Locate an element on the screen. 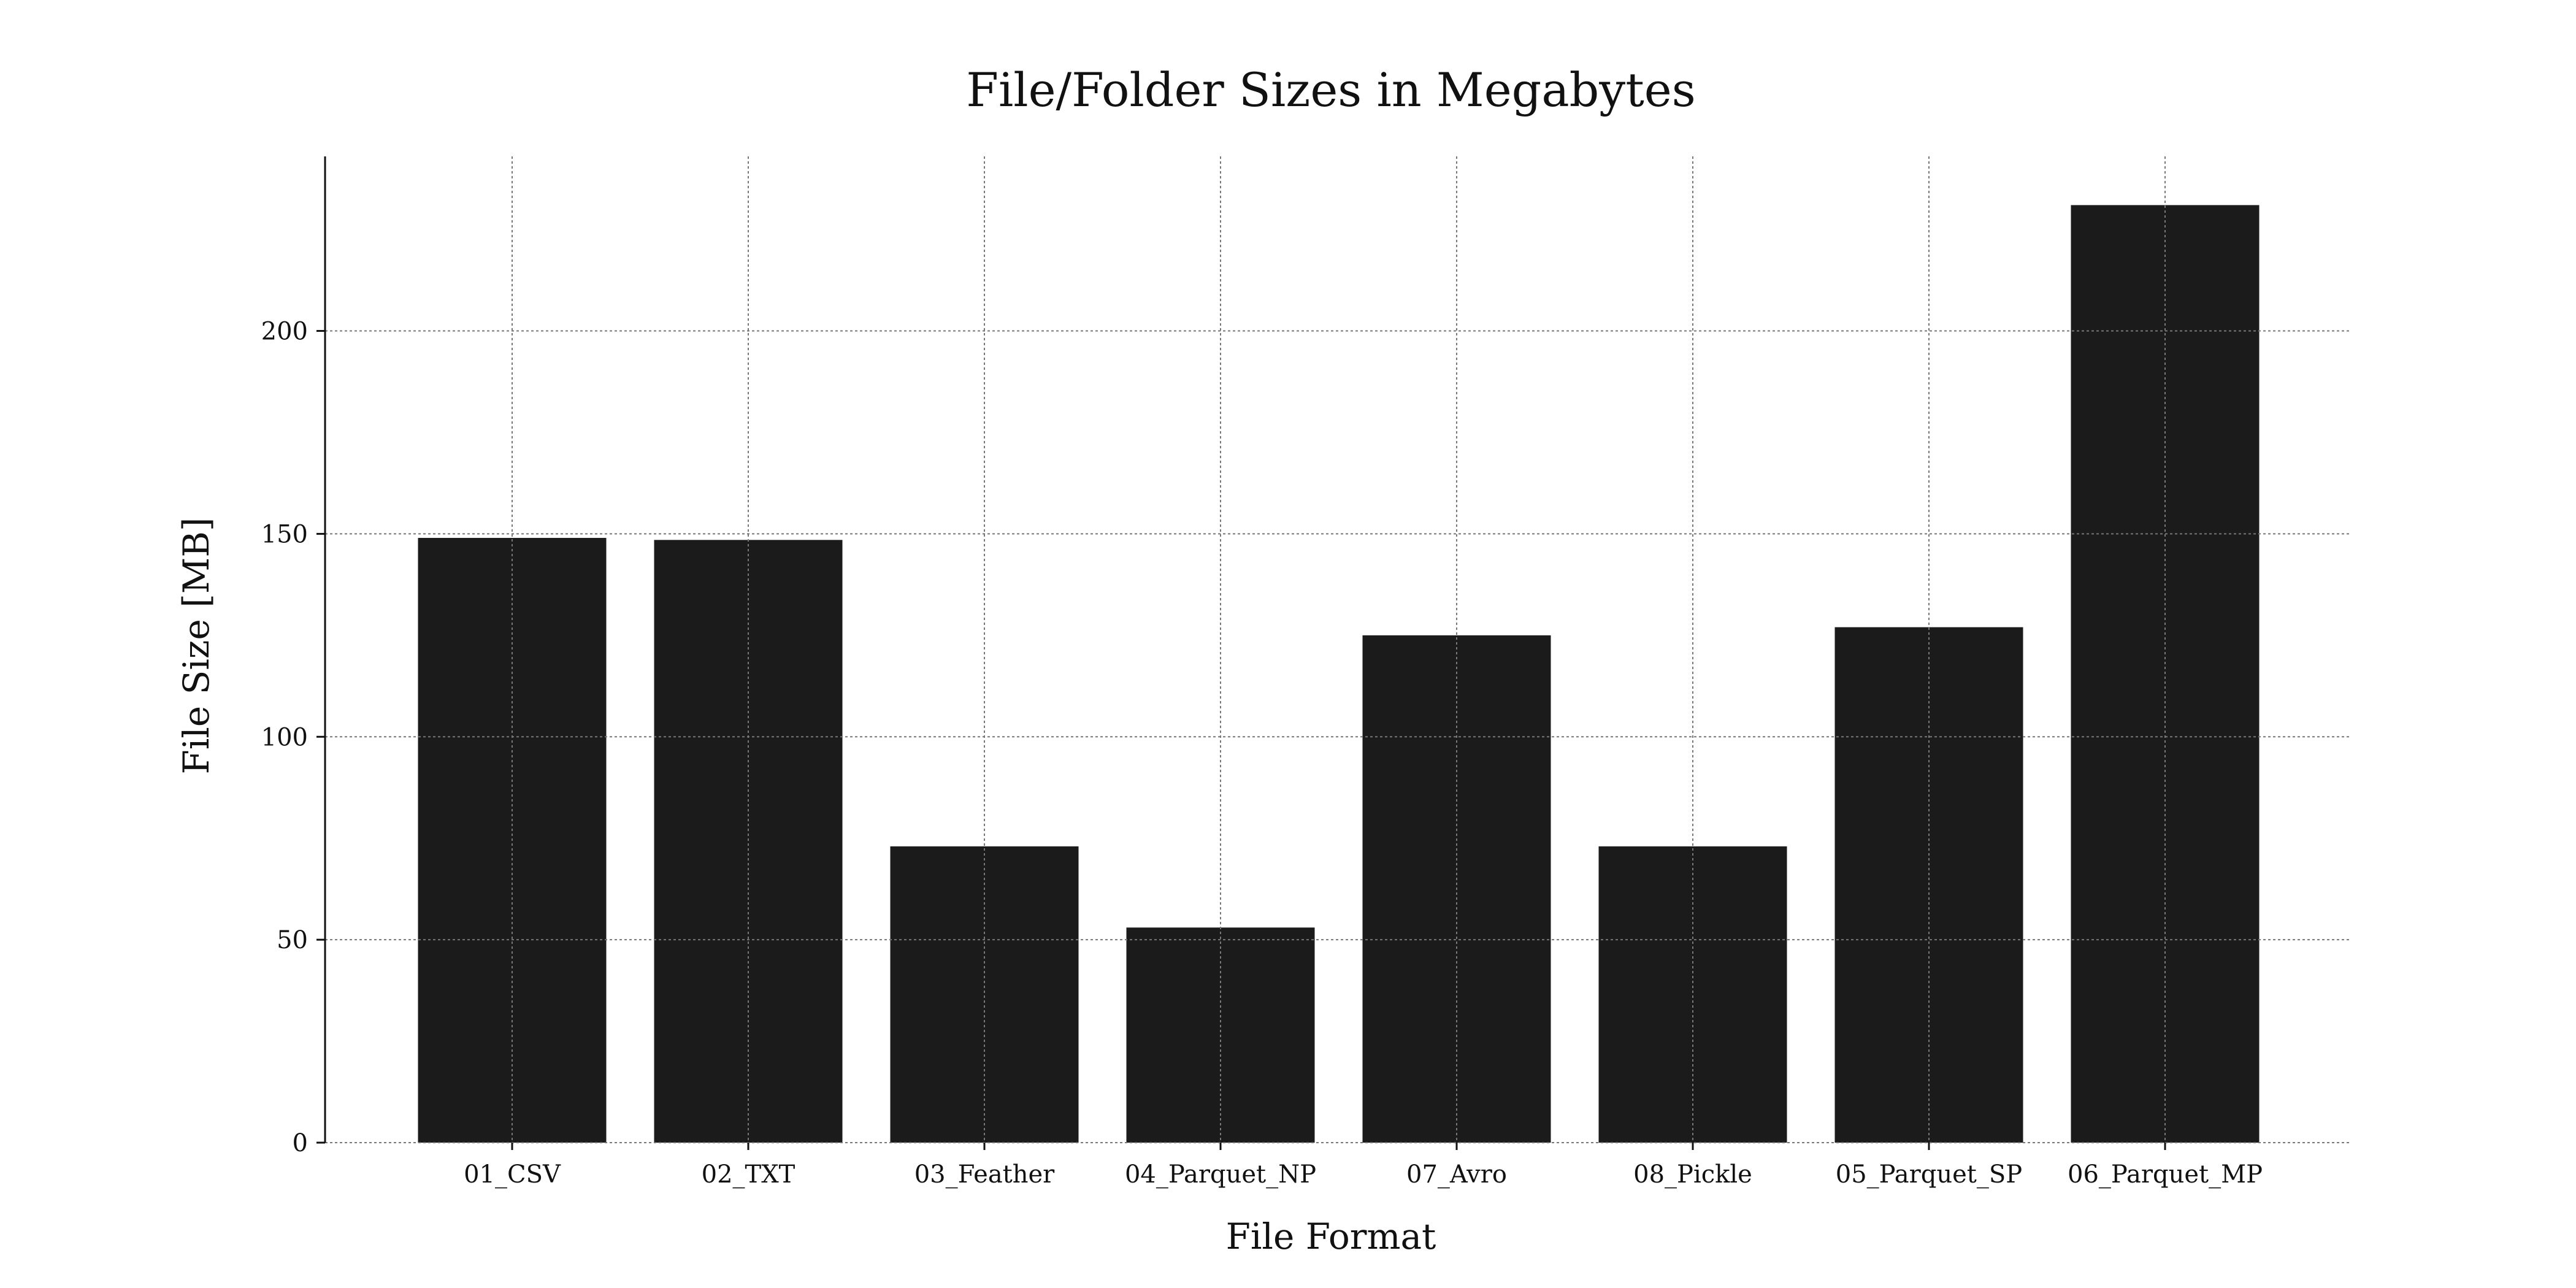 This screenshot has width=2576, height=1288. x-tick-label-2: 02_TXT is located at coordinates (748, 1174).